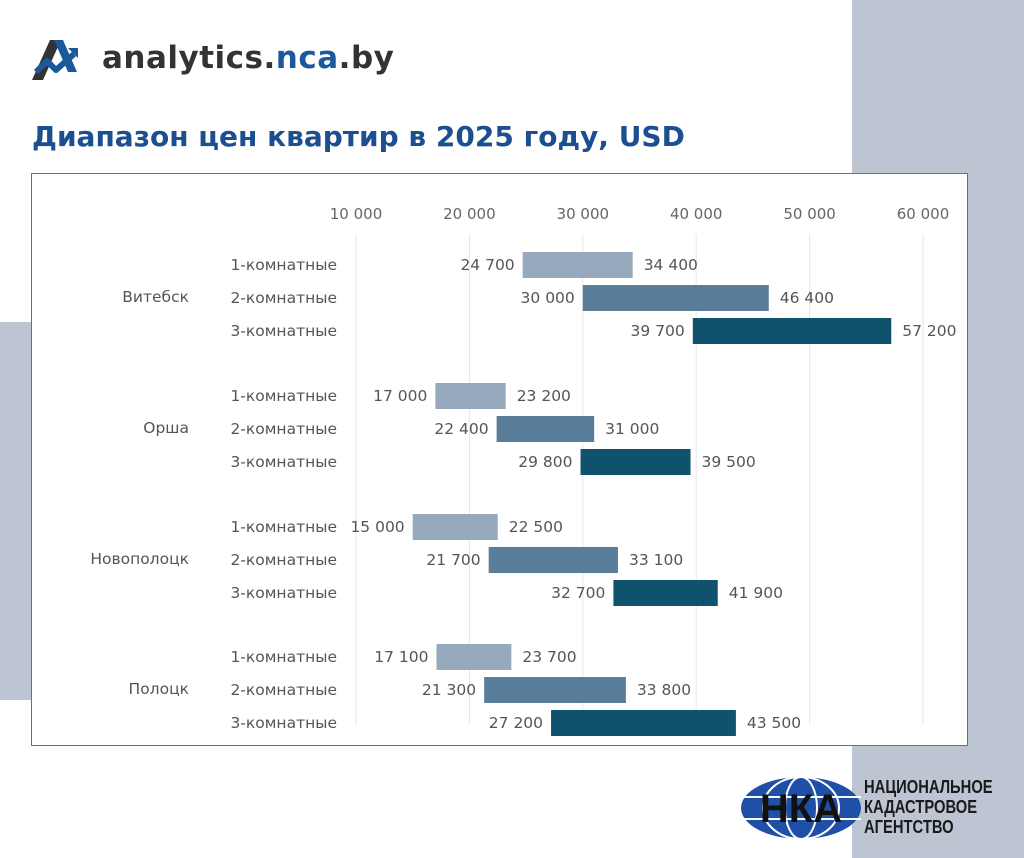 Image resolution: width=1024 pixels, height=858 pixels. What do you see at coordinates (923, 214) in the screenshot?
I see `x-tick-label: 60 000` at bounding box center [923, 214].